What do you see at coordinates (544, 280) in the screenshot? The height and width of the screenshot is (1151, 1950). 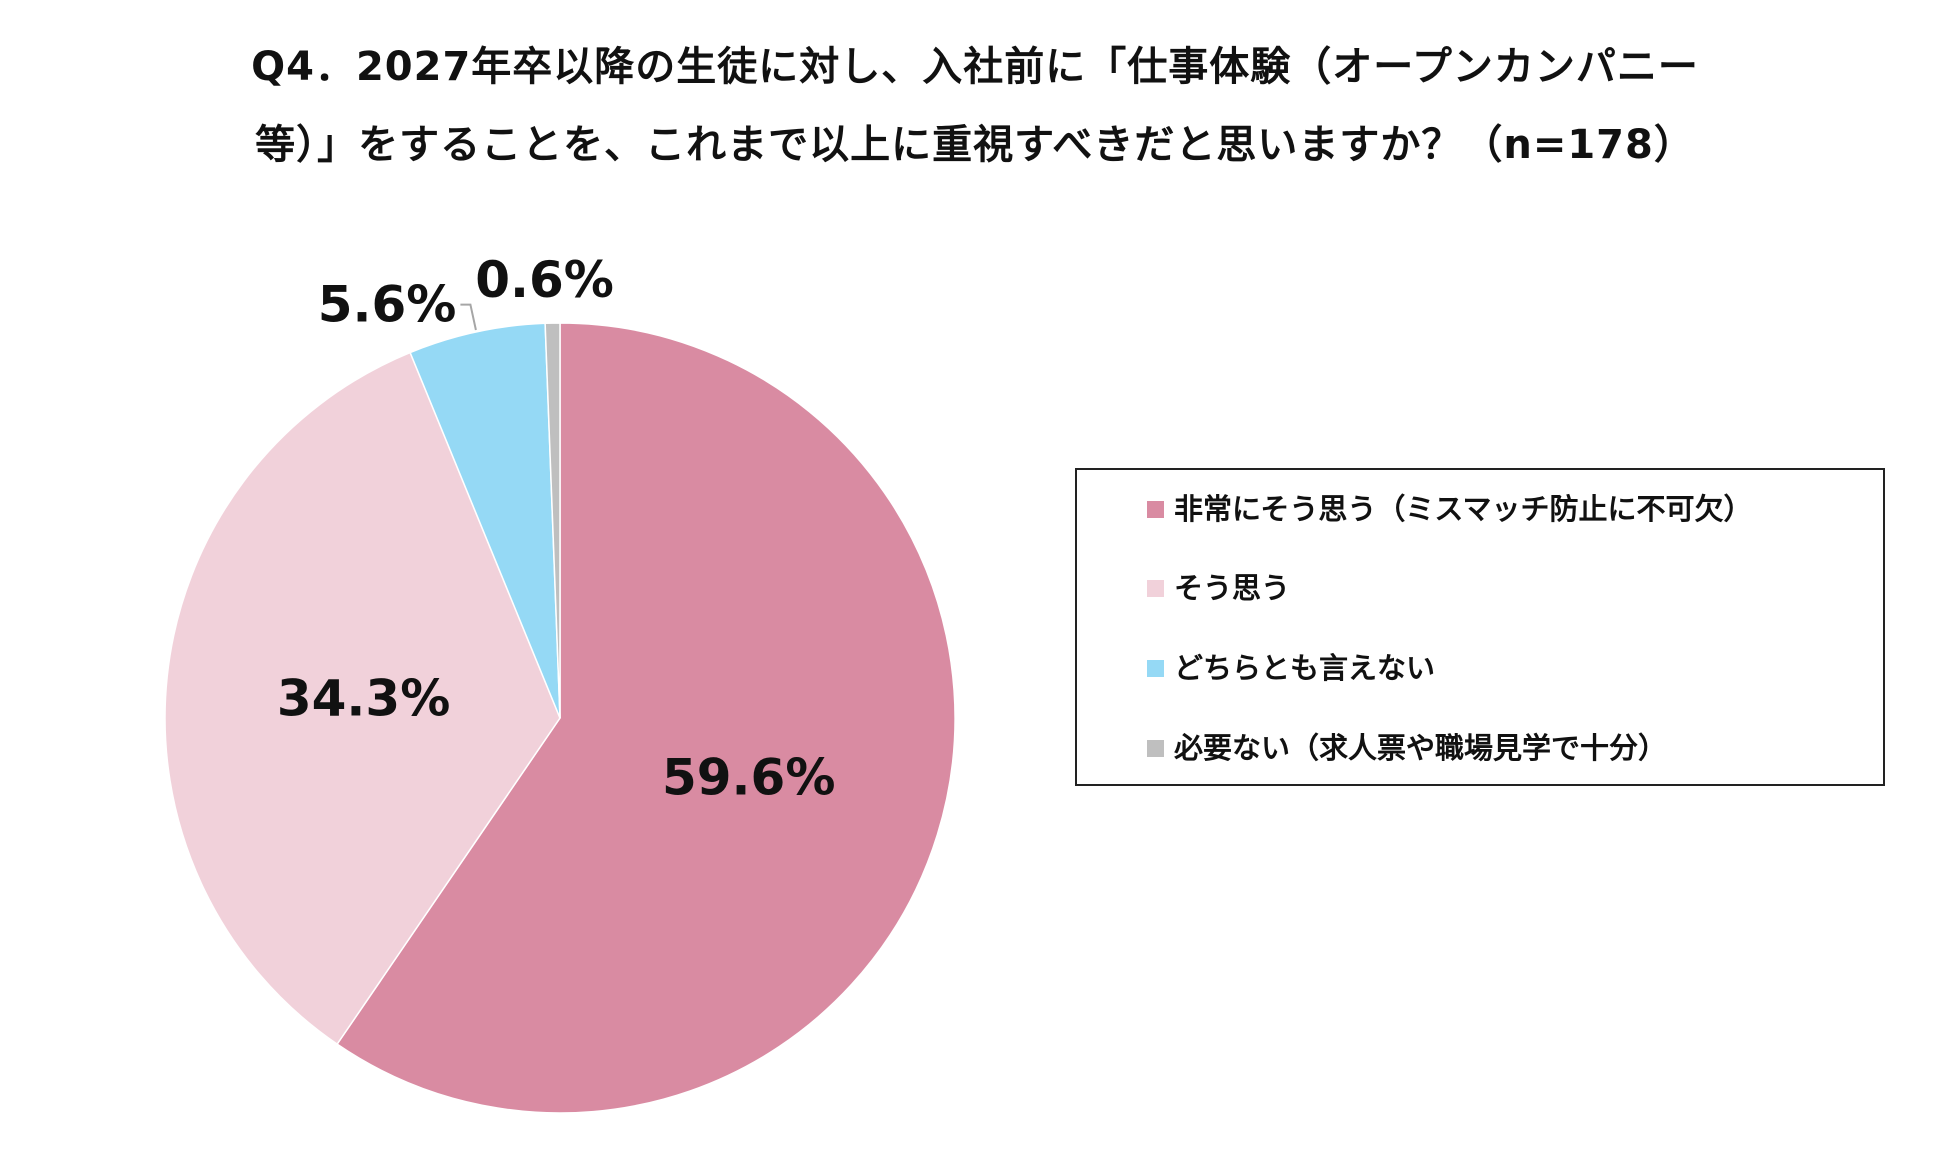 I see `data-label-not-needed: 0.6%` at bounding box center [544, 280].